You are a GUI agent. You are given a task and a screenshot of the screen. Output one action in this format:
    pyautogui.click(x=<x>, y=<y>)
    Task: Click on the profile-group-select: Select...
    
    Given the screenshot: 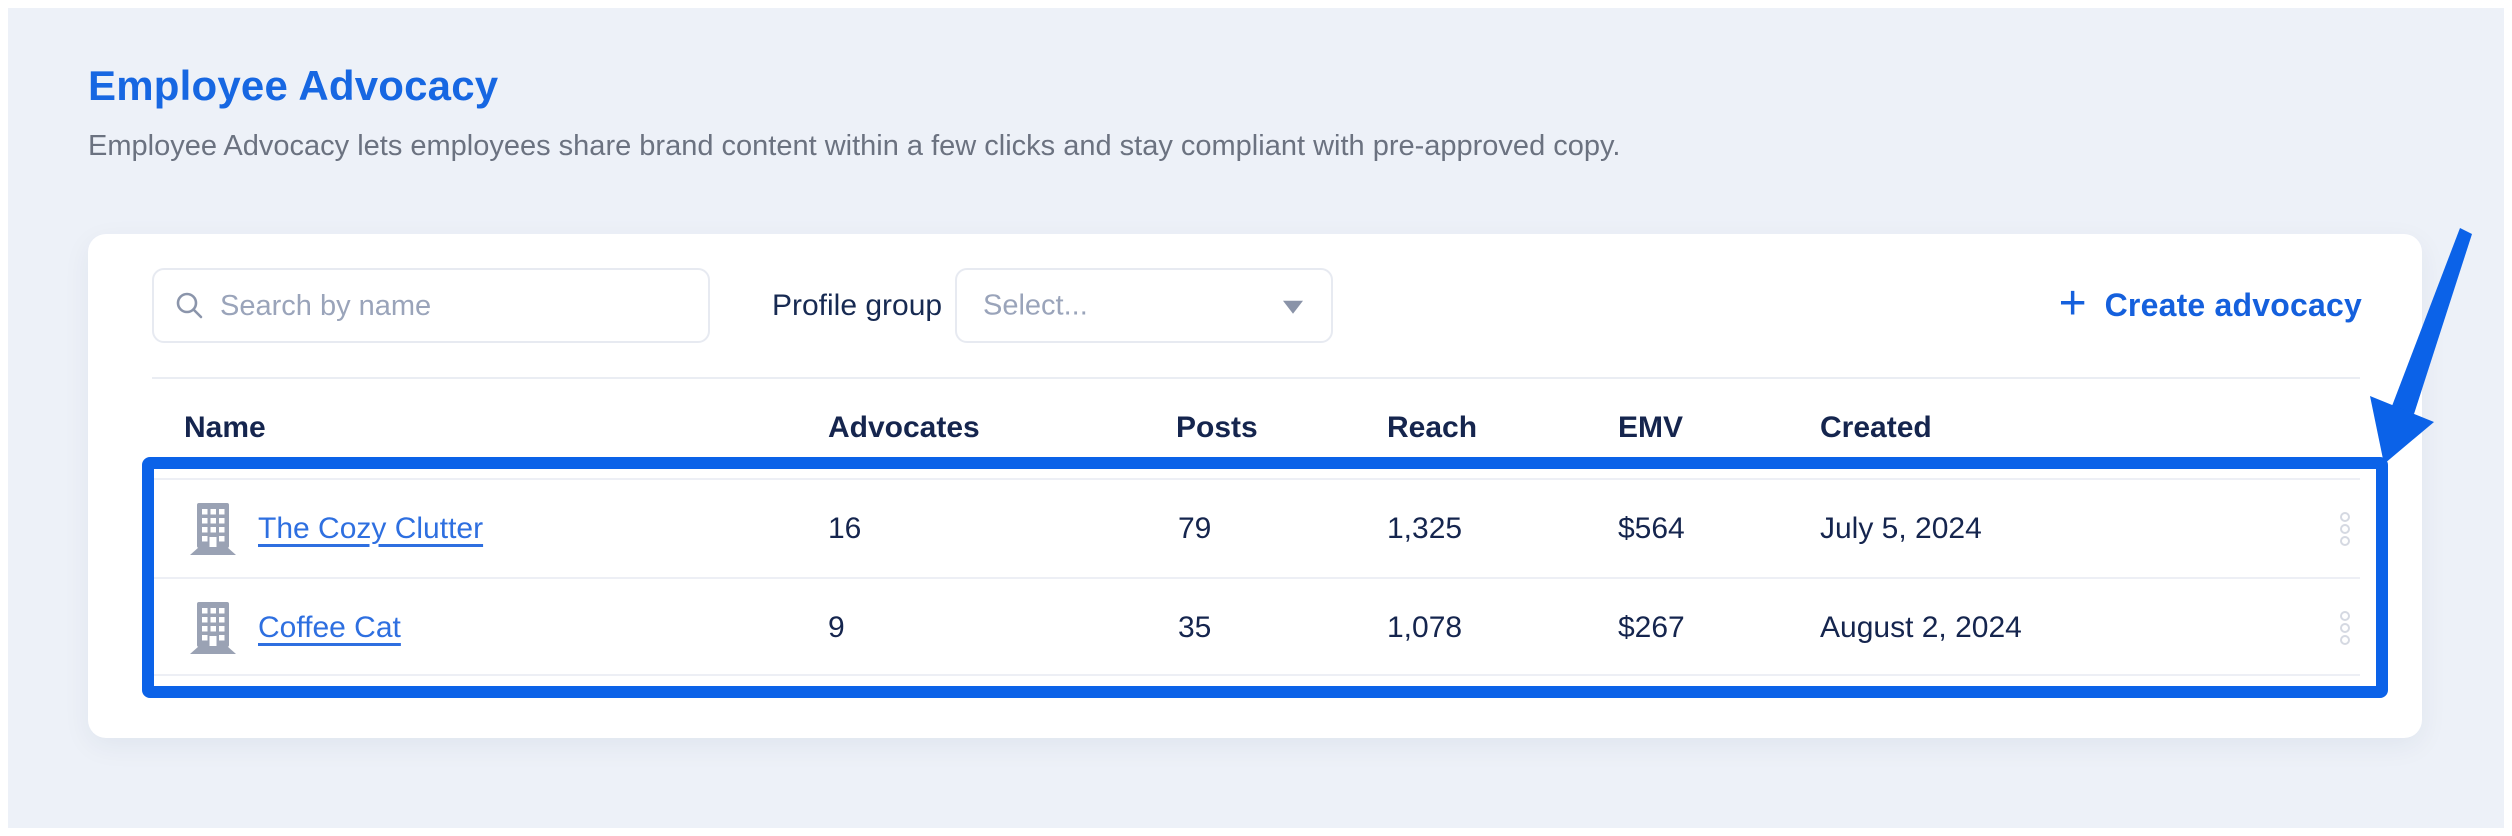 What is the action you would take?
    pyautogui.click(x=1144, y=305)
    